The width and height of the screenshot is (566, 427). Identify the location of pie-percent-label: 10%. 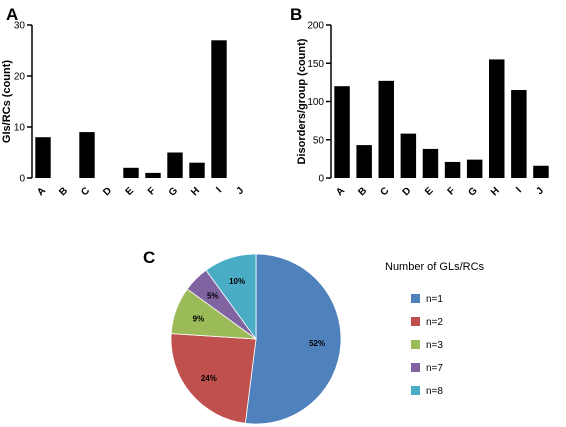
(237, 281).